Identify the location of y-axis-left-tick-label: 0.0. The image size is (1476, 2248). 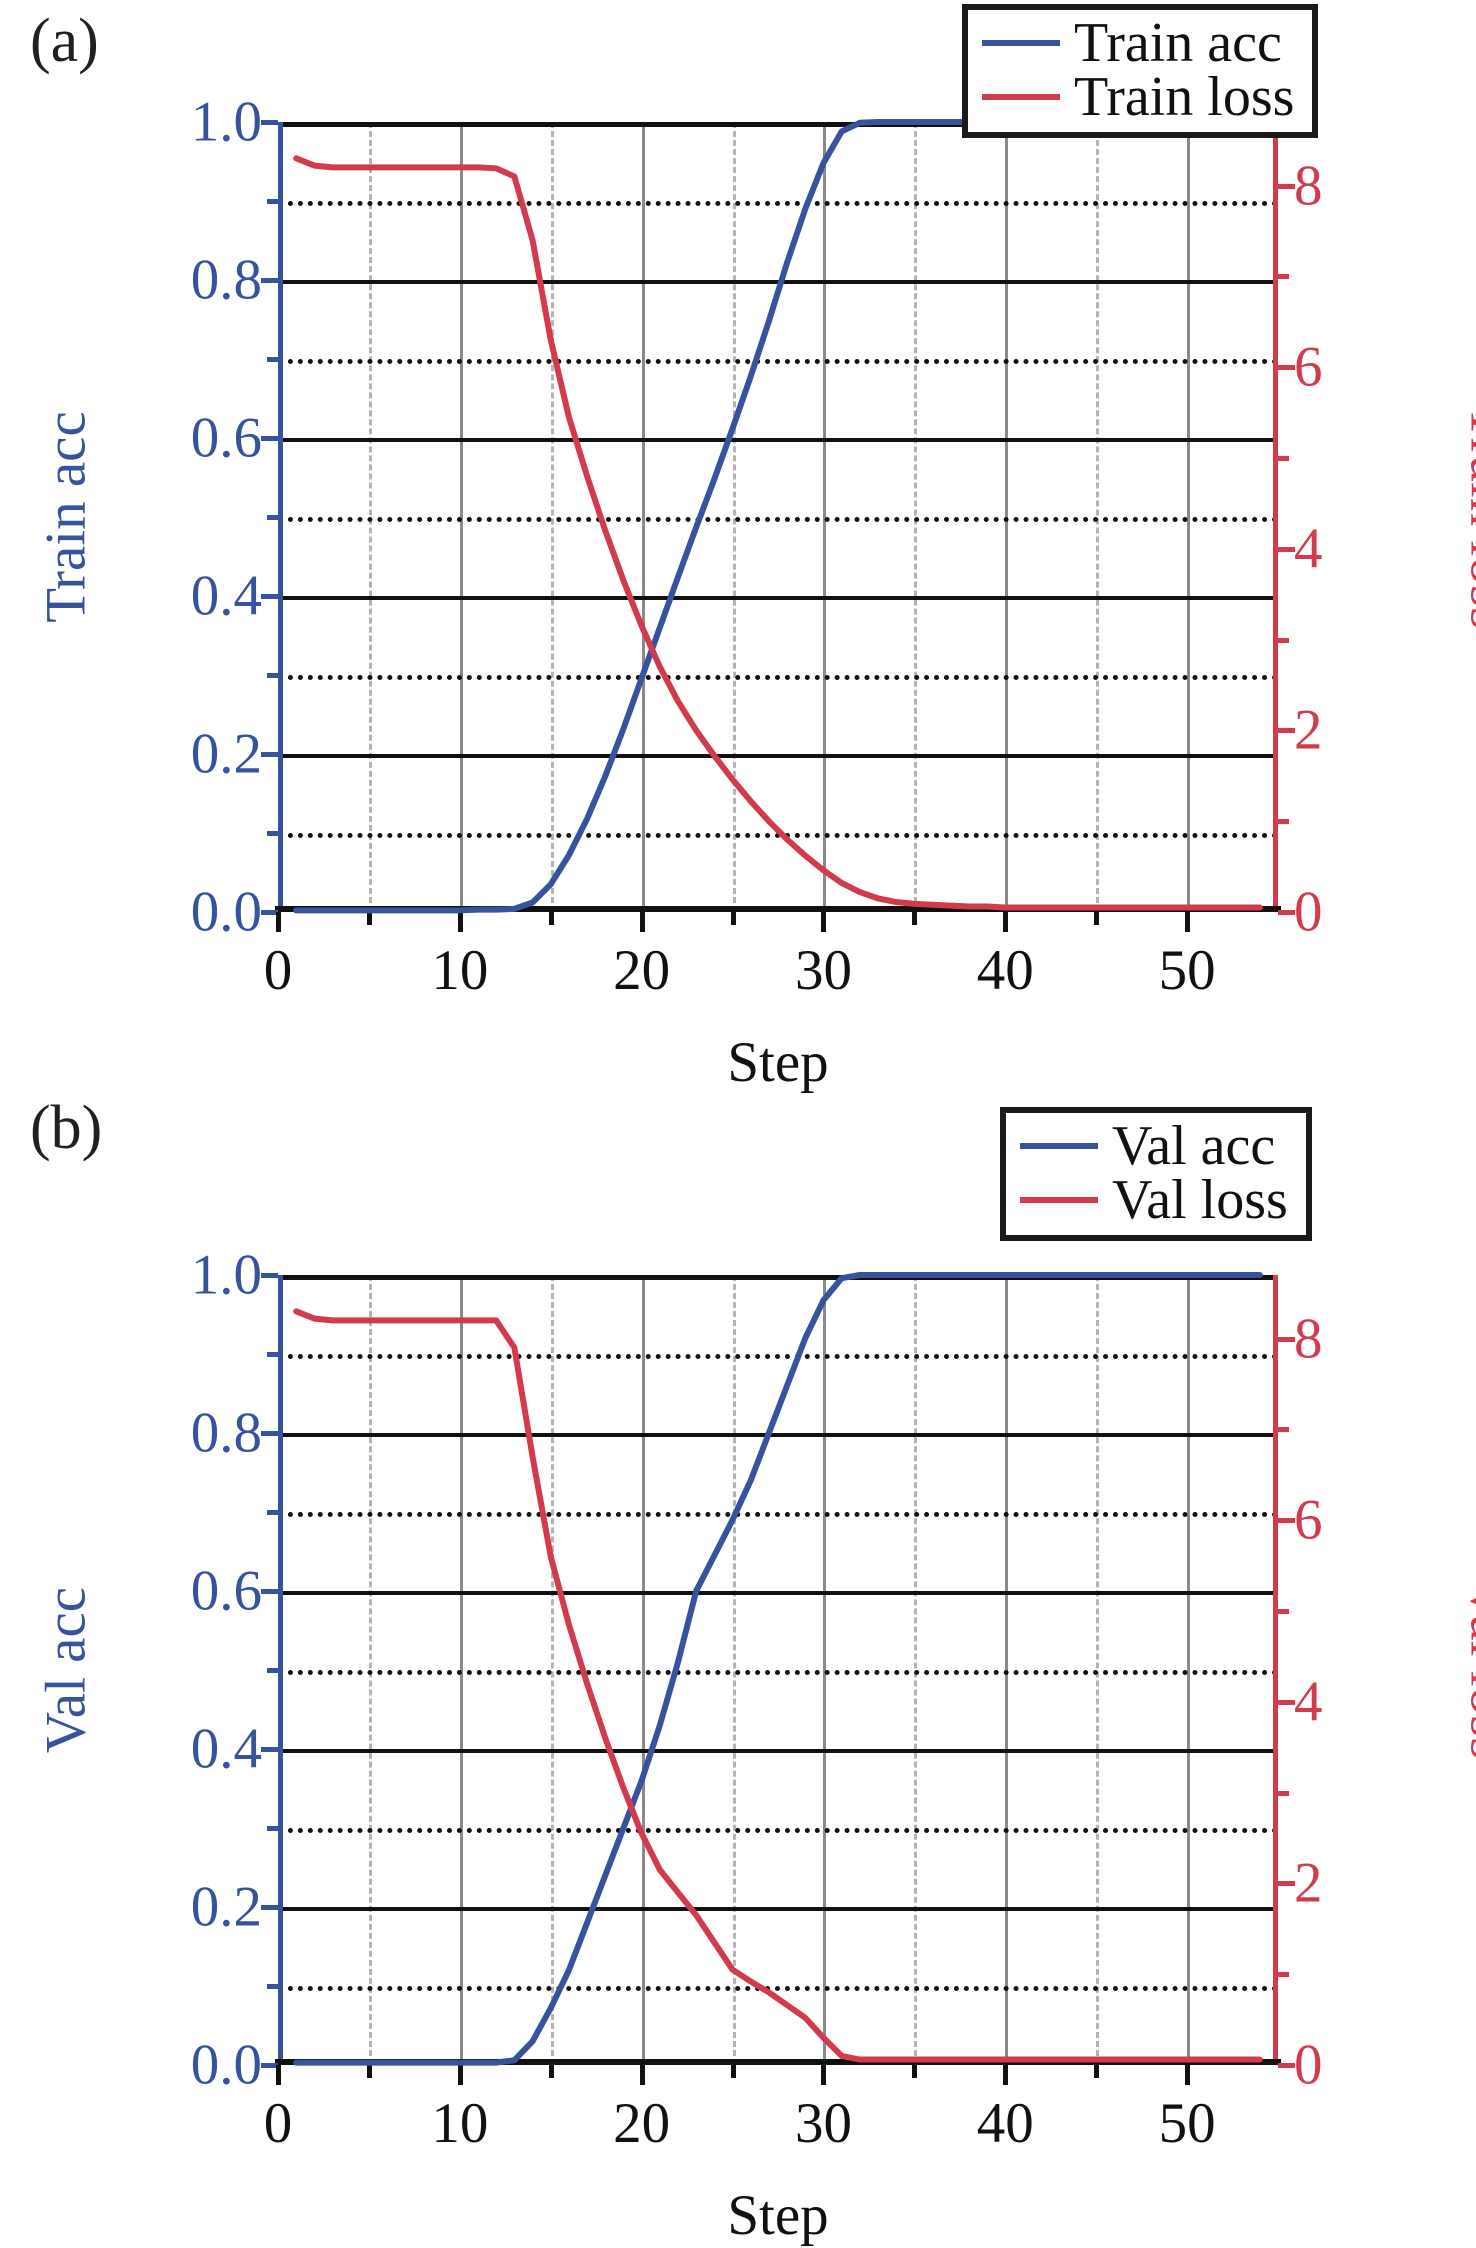
(226, 2065).